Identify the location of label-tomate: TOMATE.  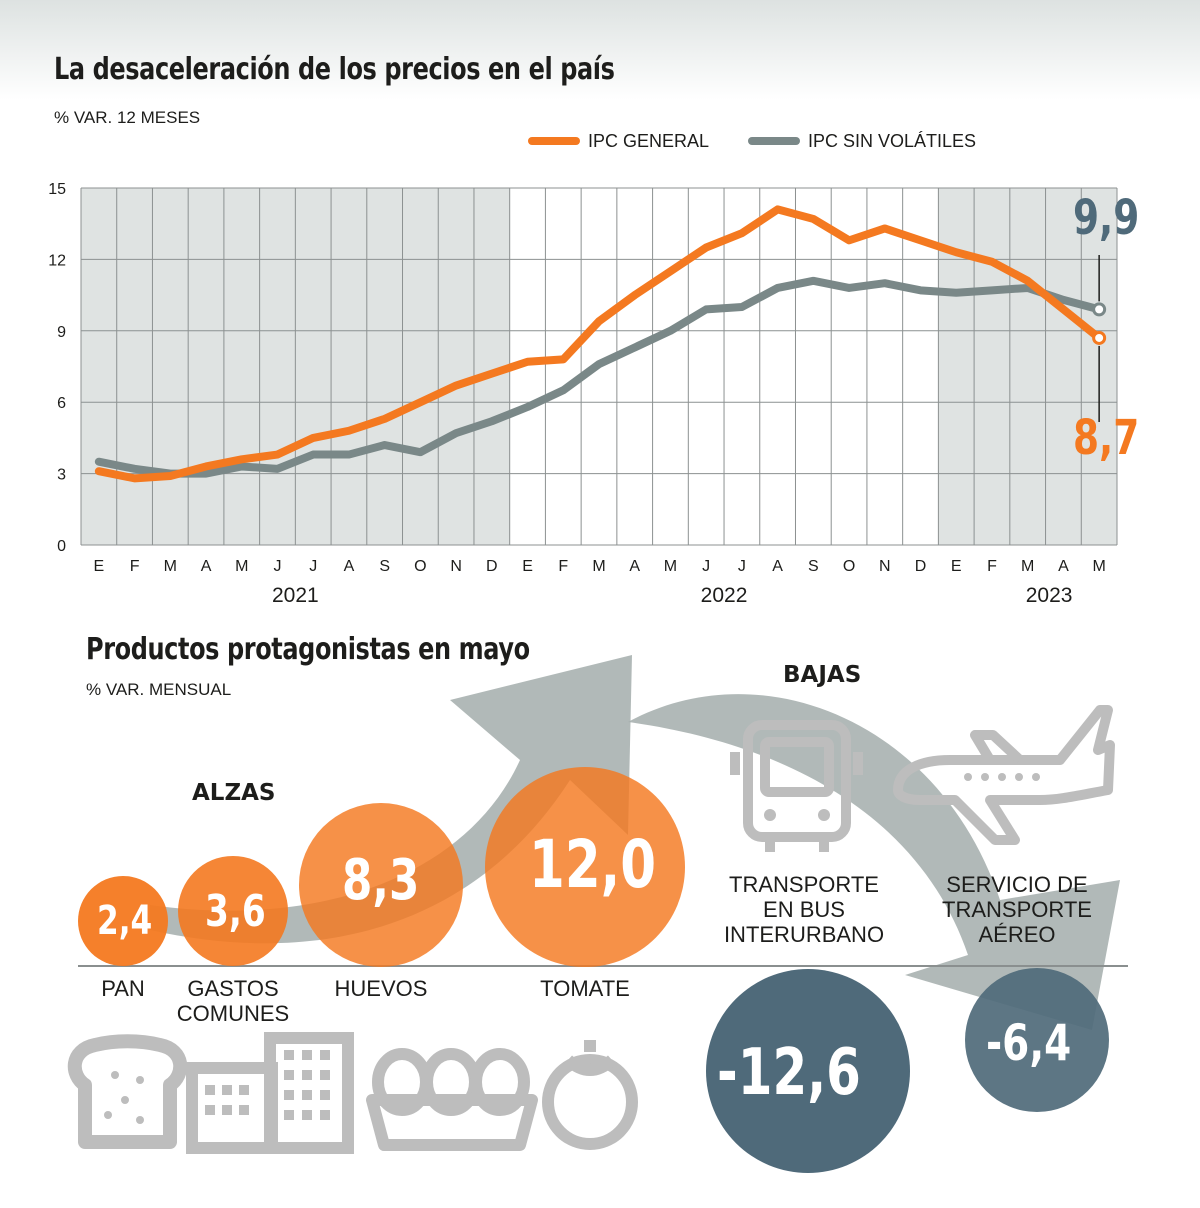
(585, 988).